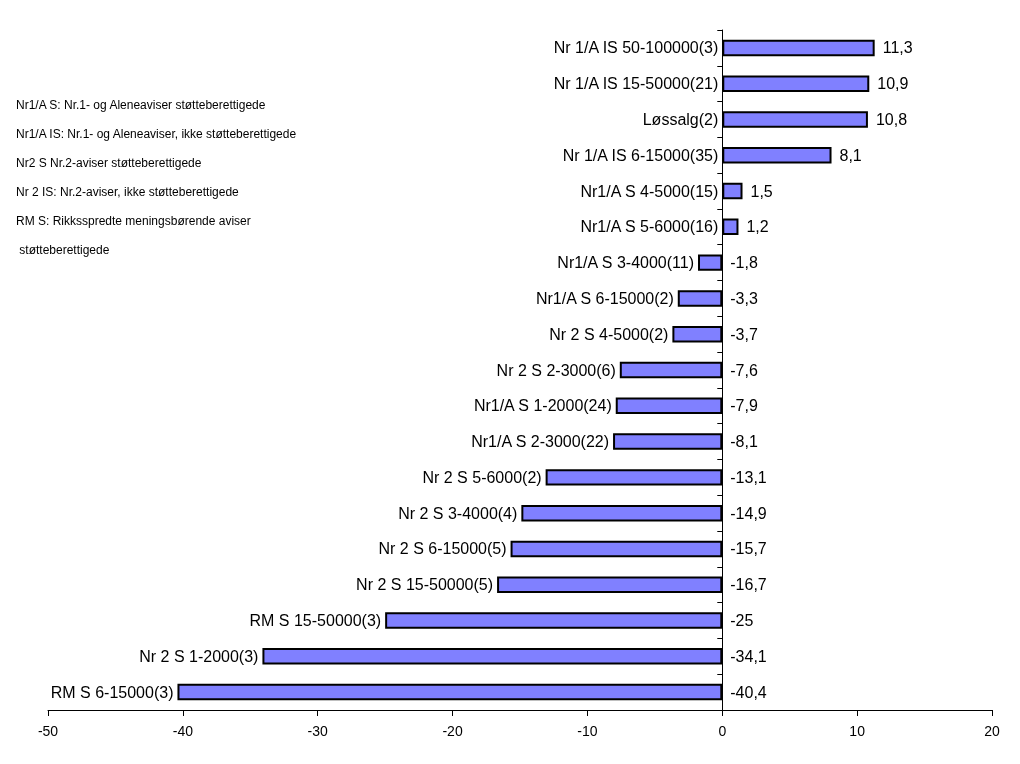 This screenshot has height=764, width=1020. I want to click on y-tick-label: Nr 2 S 2-3000(6), so click(556, 370).